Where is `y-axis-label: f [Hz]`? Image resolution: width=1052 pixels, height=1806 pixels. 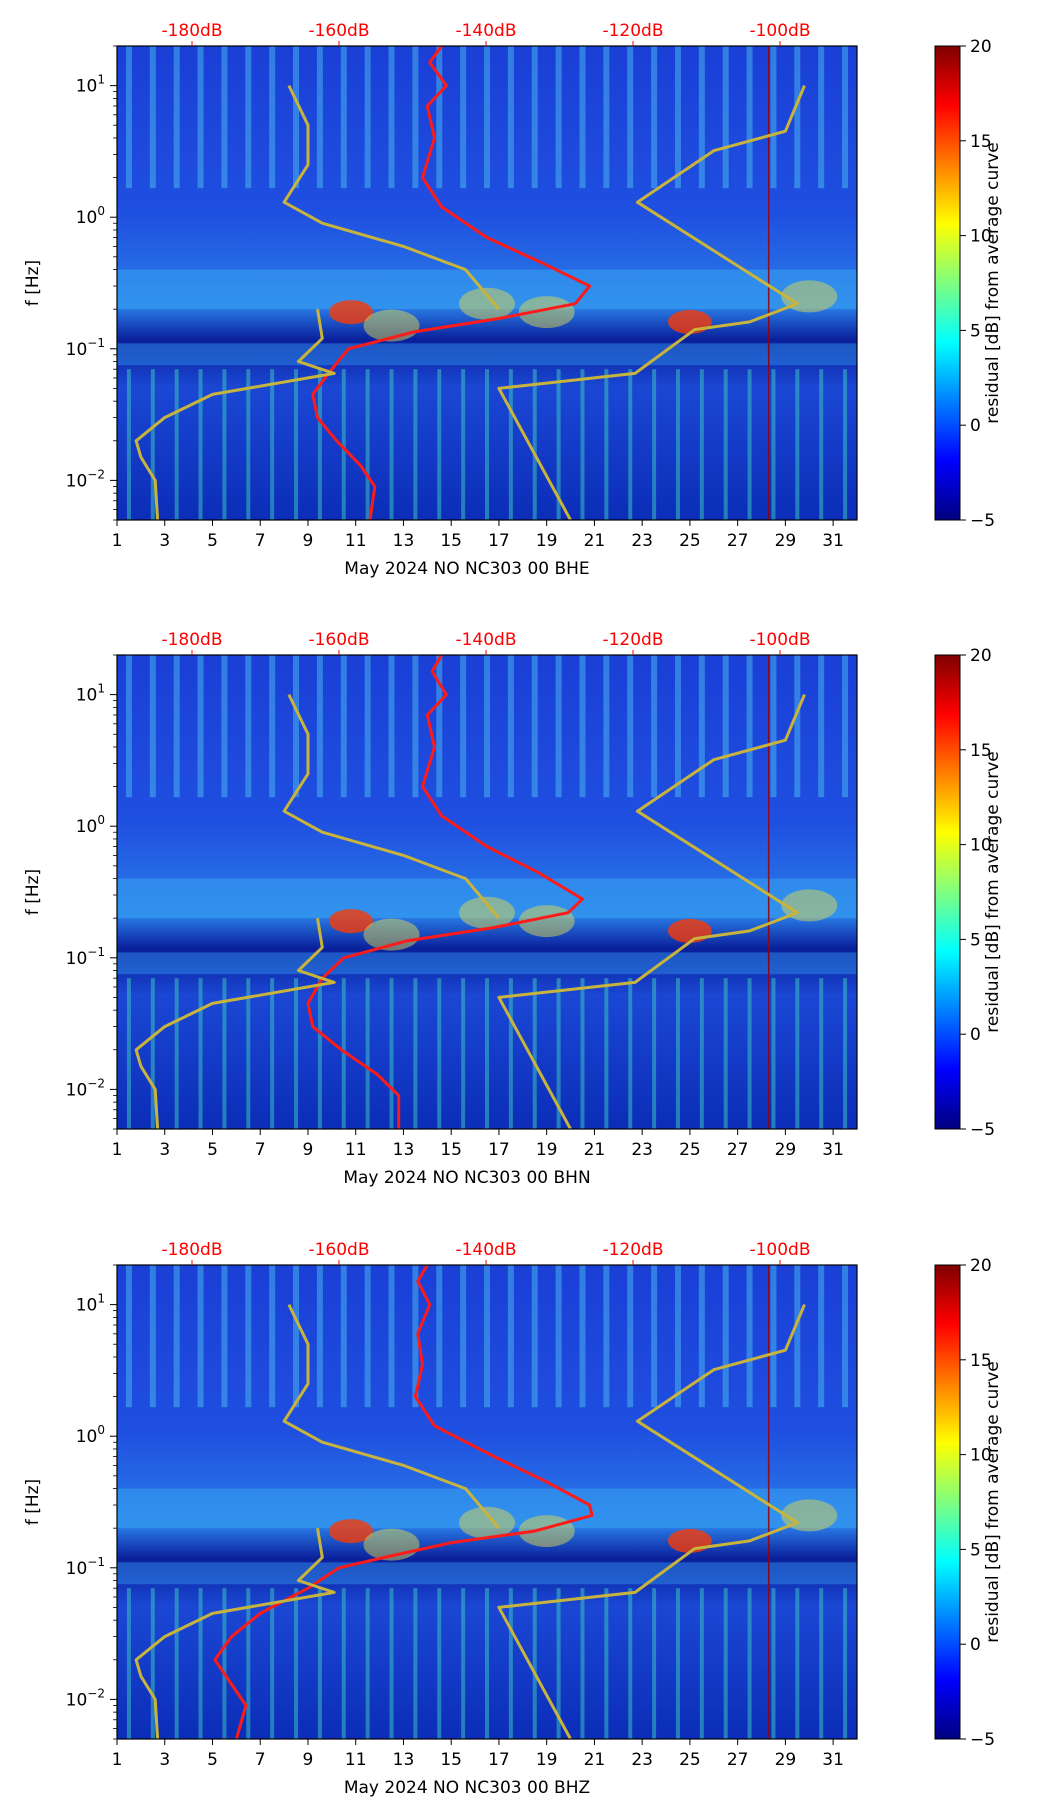 y-axis-label: f [Hz] is located at coordinates (33, 1502).